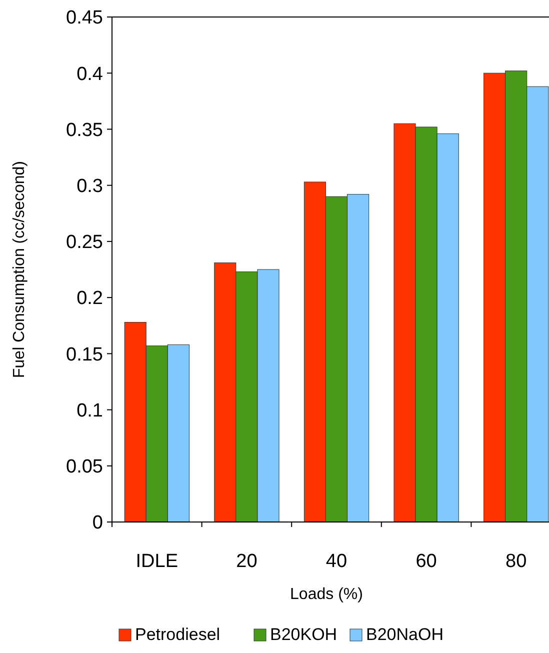  Describe the element at coordinates (90, 74) in the screenshot. I see `y-tick-label: 0.4` at that location.